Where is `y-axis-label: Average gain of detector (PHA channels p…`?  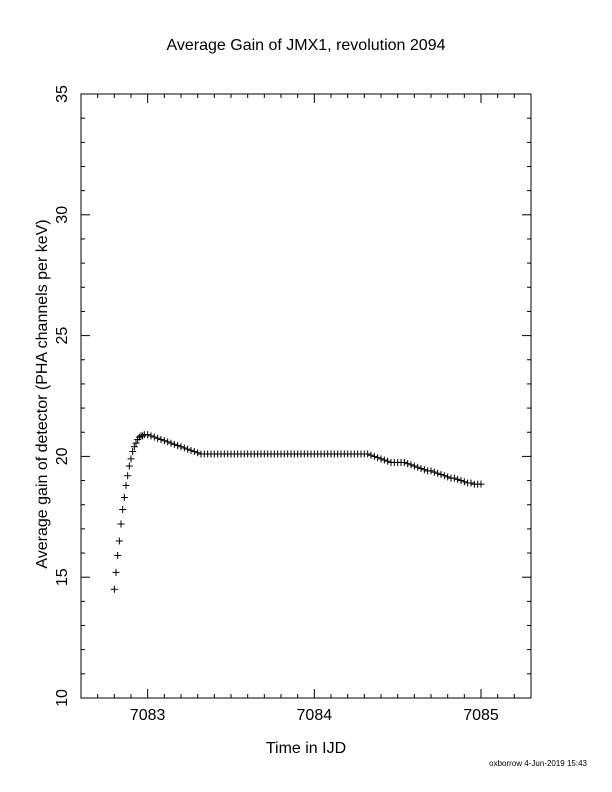
y-axis-label: Average gain of detector (PHA channels p… is located at coordinates (42, 394).